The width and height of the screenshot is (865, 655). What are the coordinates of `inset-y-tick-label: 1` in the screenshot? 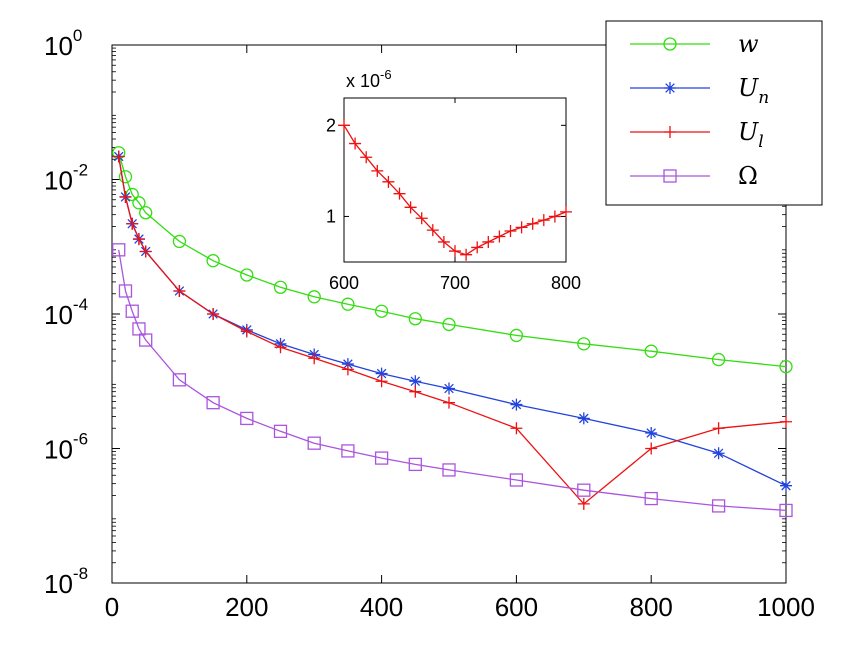 It's located at (331, 216).